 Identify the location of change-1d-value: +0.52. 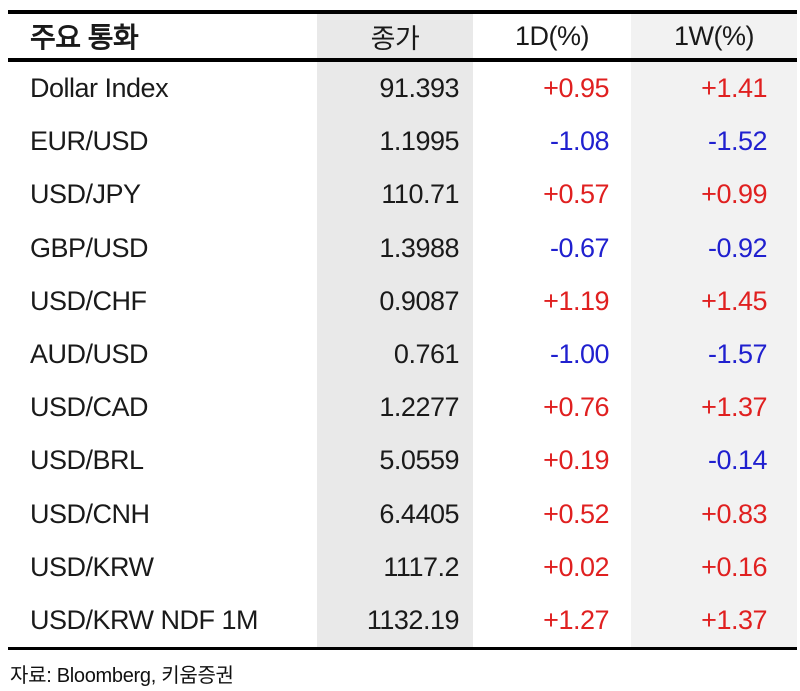
(576, 513).